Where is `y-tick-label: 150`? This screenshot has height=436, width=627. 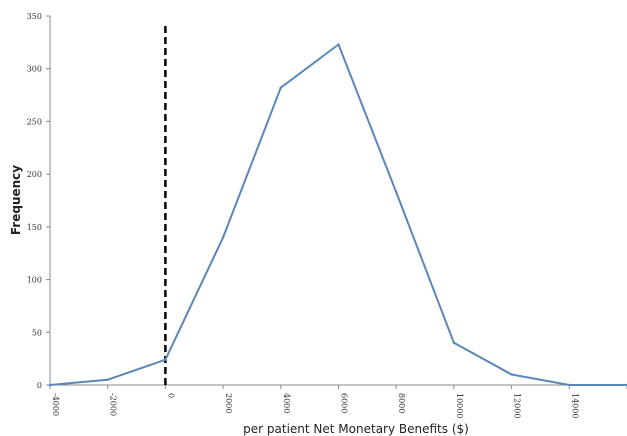 y-tick-label: 150 is located at coordinates (34, 227).